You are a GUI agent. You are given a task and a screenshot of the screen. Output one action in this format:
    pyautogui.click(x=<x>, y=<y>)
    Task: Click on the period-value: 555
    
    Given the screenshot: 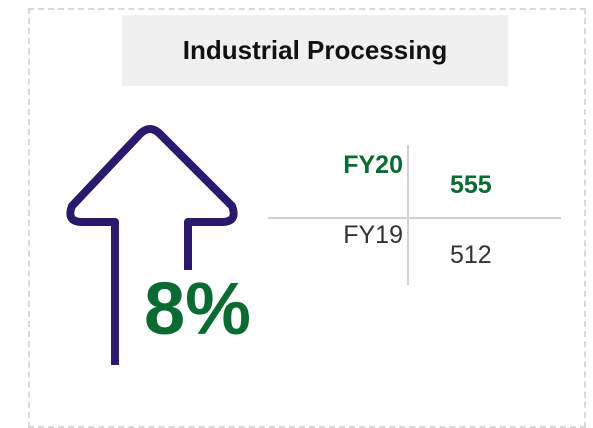 What is the action you would take?
    pyautogui.click(x=471, y=185)
    